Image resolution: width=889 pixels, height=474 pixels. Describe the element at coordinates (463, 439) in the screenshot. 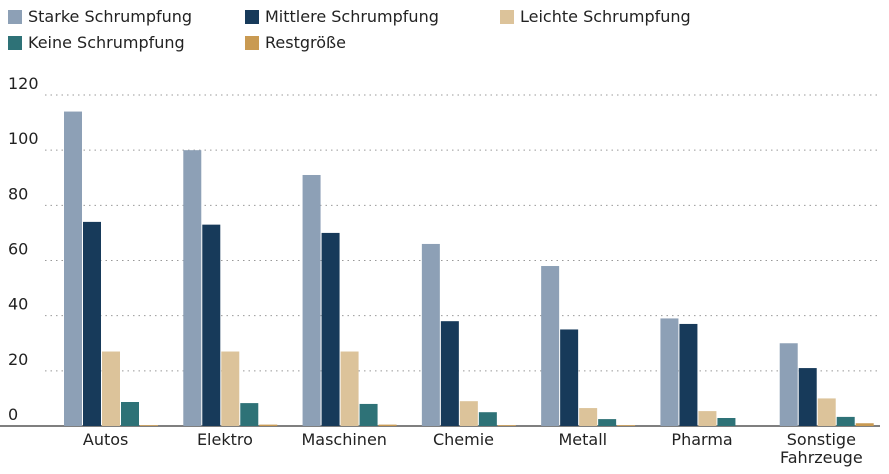

I see `x-tick-label: Chemie` at that location.